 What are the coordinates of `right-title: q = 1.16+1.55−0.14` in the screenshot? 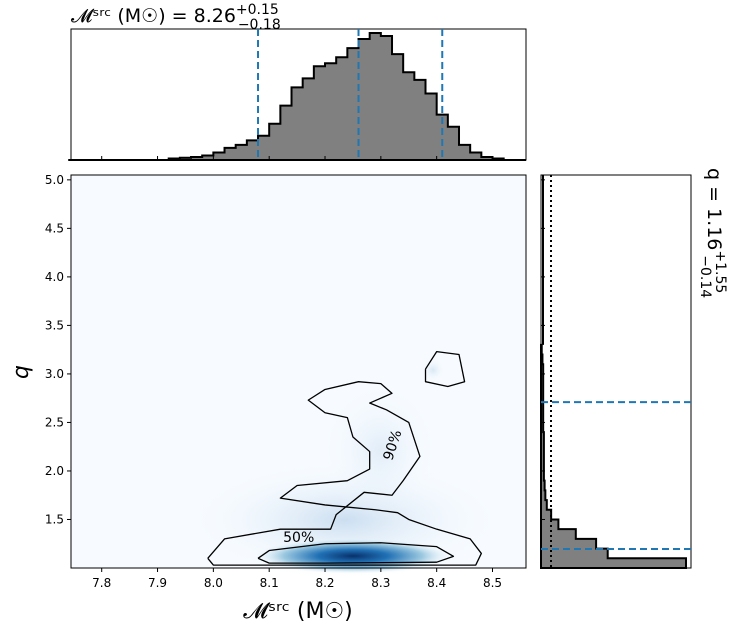 It's located at (712, 233).